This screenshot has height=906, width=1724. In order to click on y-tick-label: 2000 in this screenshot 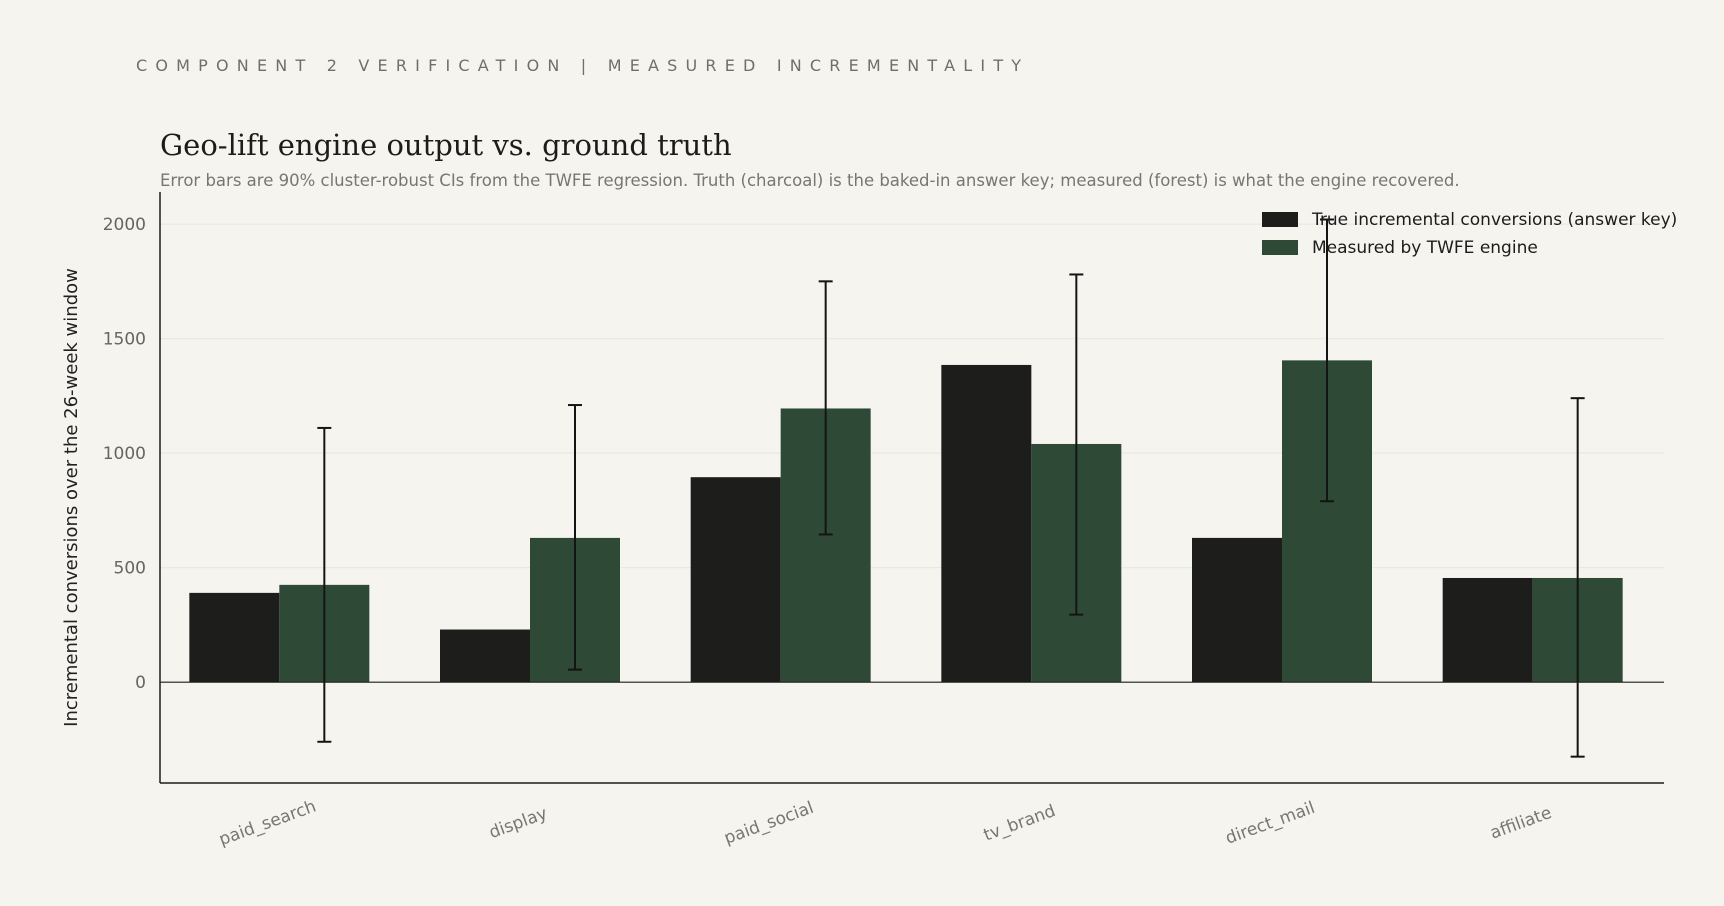, I will do `click(124, 225)`.